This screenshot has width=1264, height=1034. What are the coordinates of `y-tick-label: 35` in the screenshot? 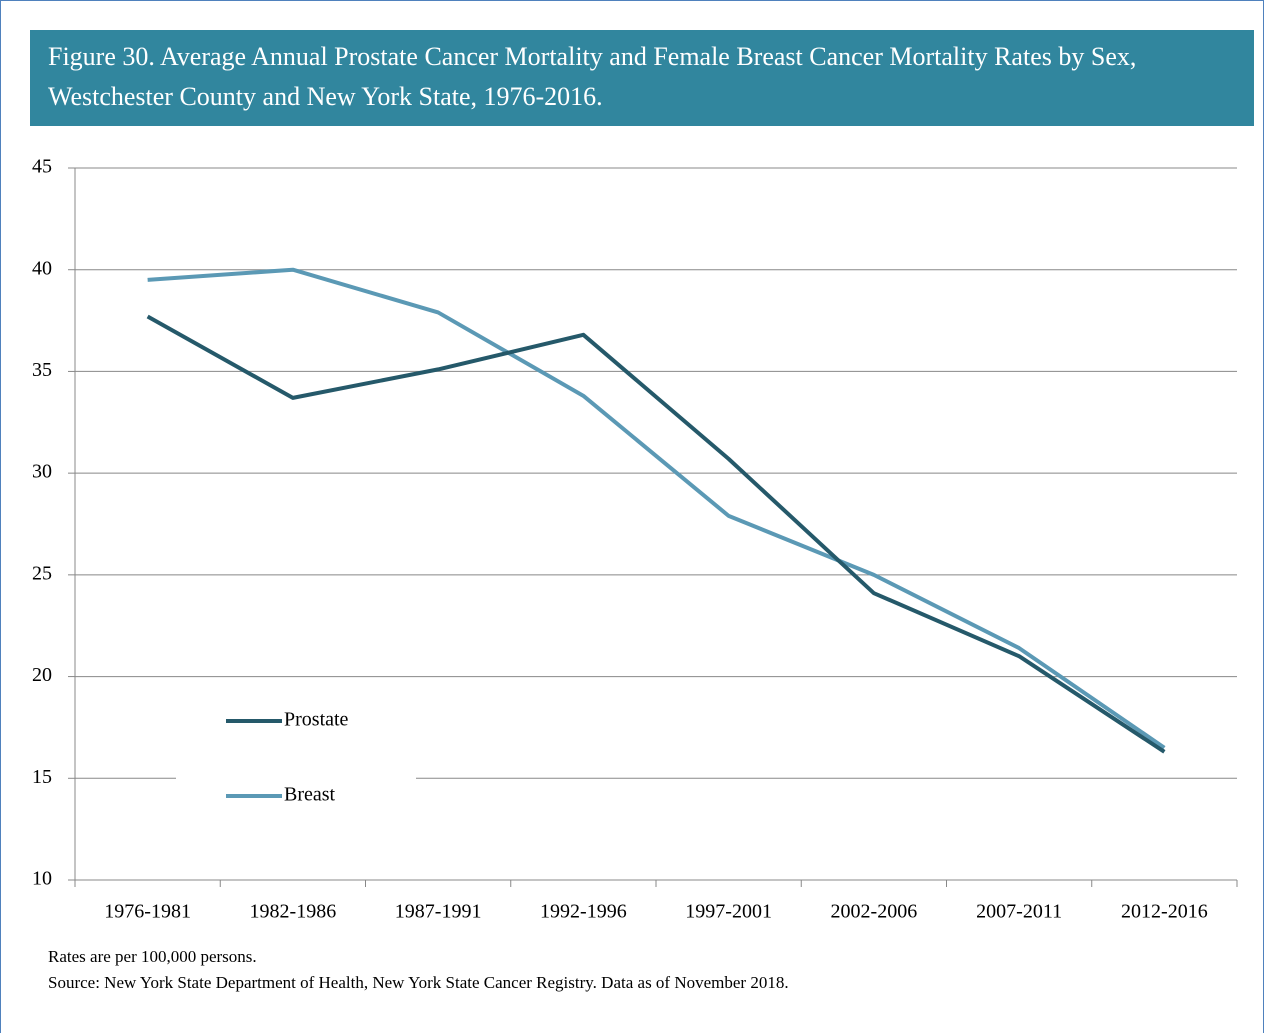 It's located at (42, 370).